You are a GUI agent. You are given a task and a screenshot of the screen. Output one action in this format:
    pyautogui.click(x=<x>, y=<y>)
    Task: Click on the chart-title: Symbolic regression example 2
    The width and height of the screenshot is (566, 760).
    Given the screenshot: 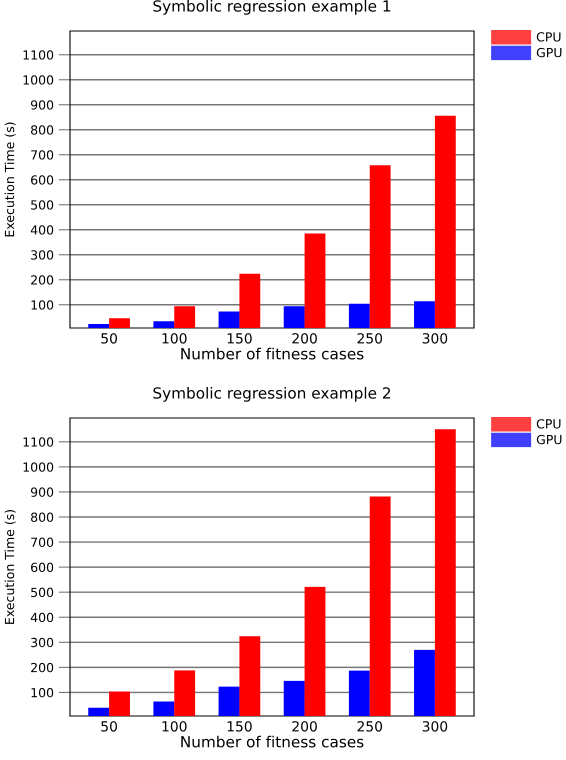 What is the action you would take?
    pyautogui.click(x=271, y=394)
    